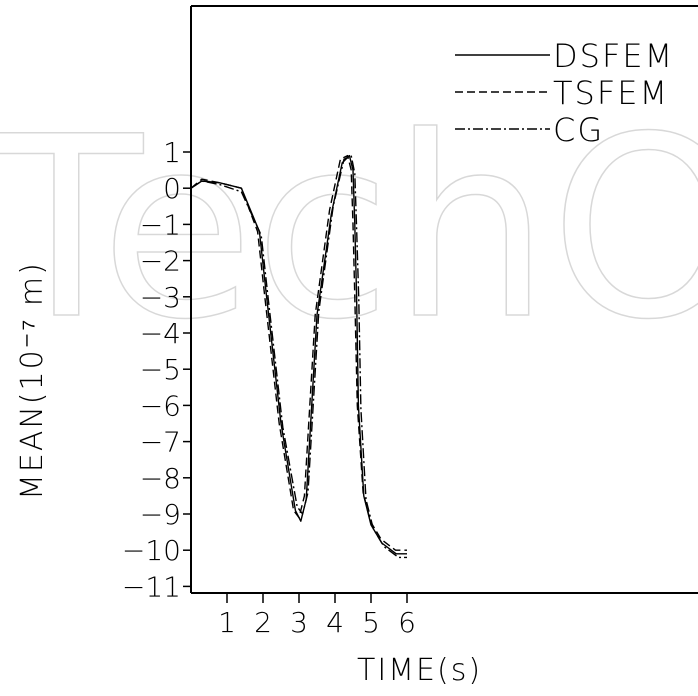 The height and width of the screenshot is (696, 698). Describe the element at coordinates (611, 93) in the screenshot. I see `legend-label-tsfem: TSFEM` at that location.